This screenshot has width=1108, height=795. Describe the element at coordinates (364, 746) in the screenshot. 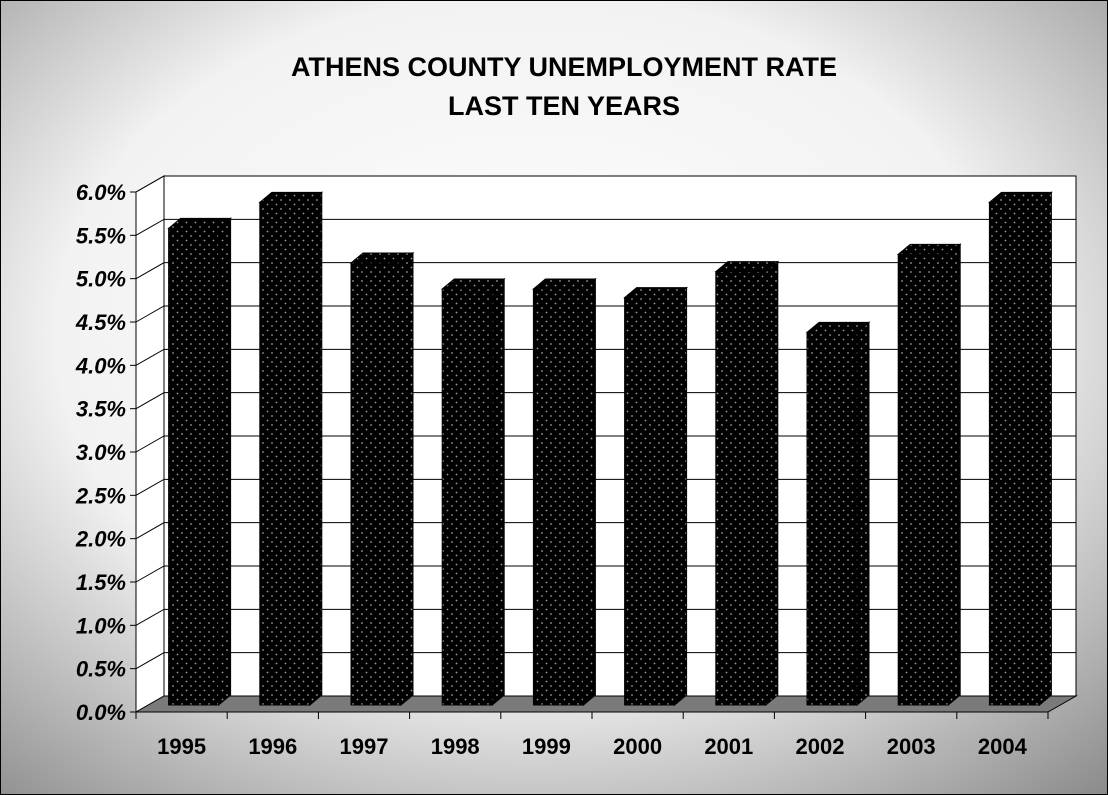

I see `x-tick-label: 1997` at that location.